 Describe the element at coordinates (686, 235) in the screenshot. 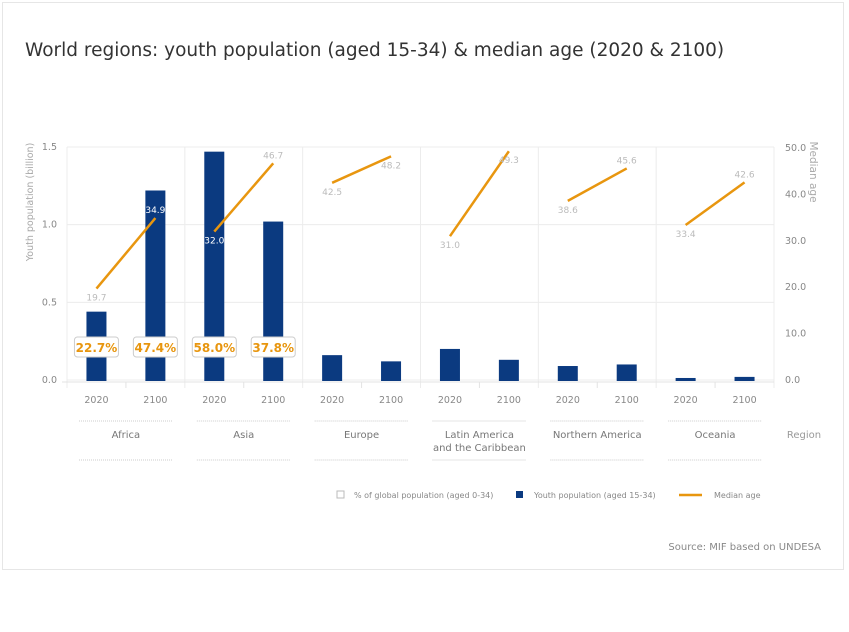

I see `median-age-label: 33.4` at that location.